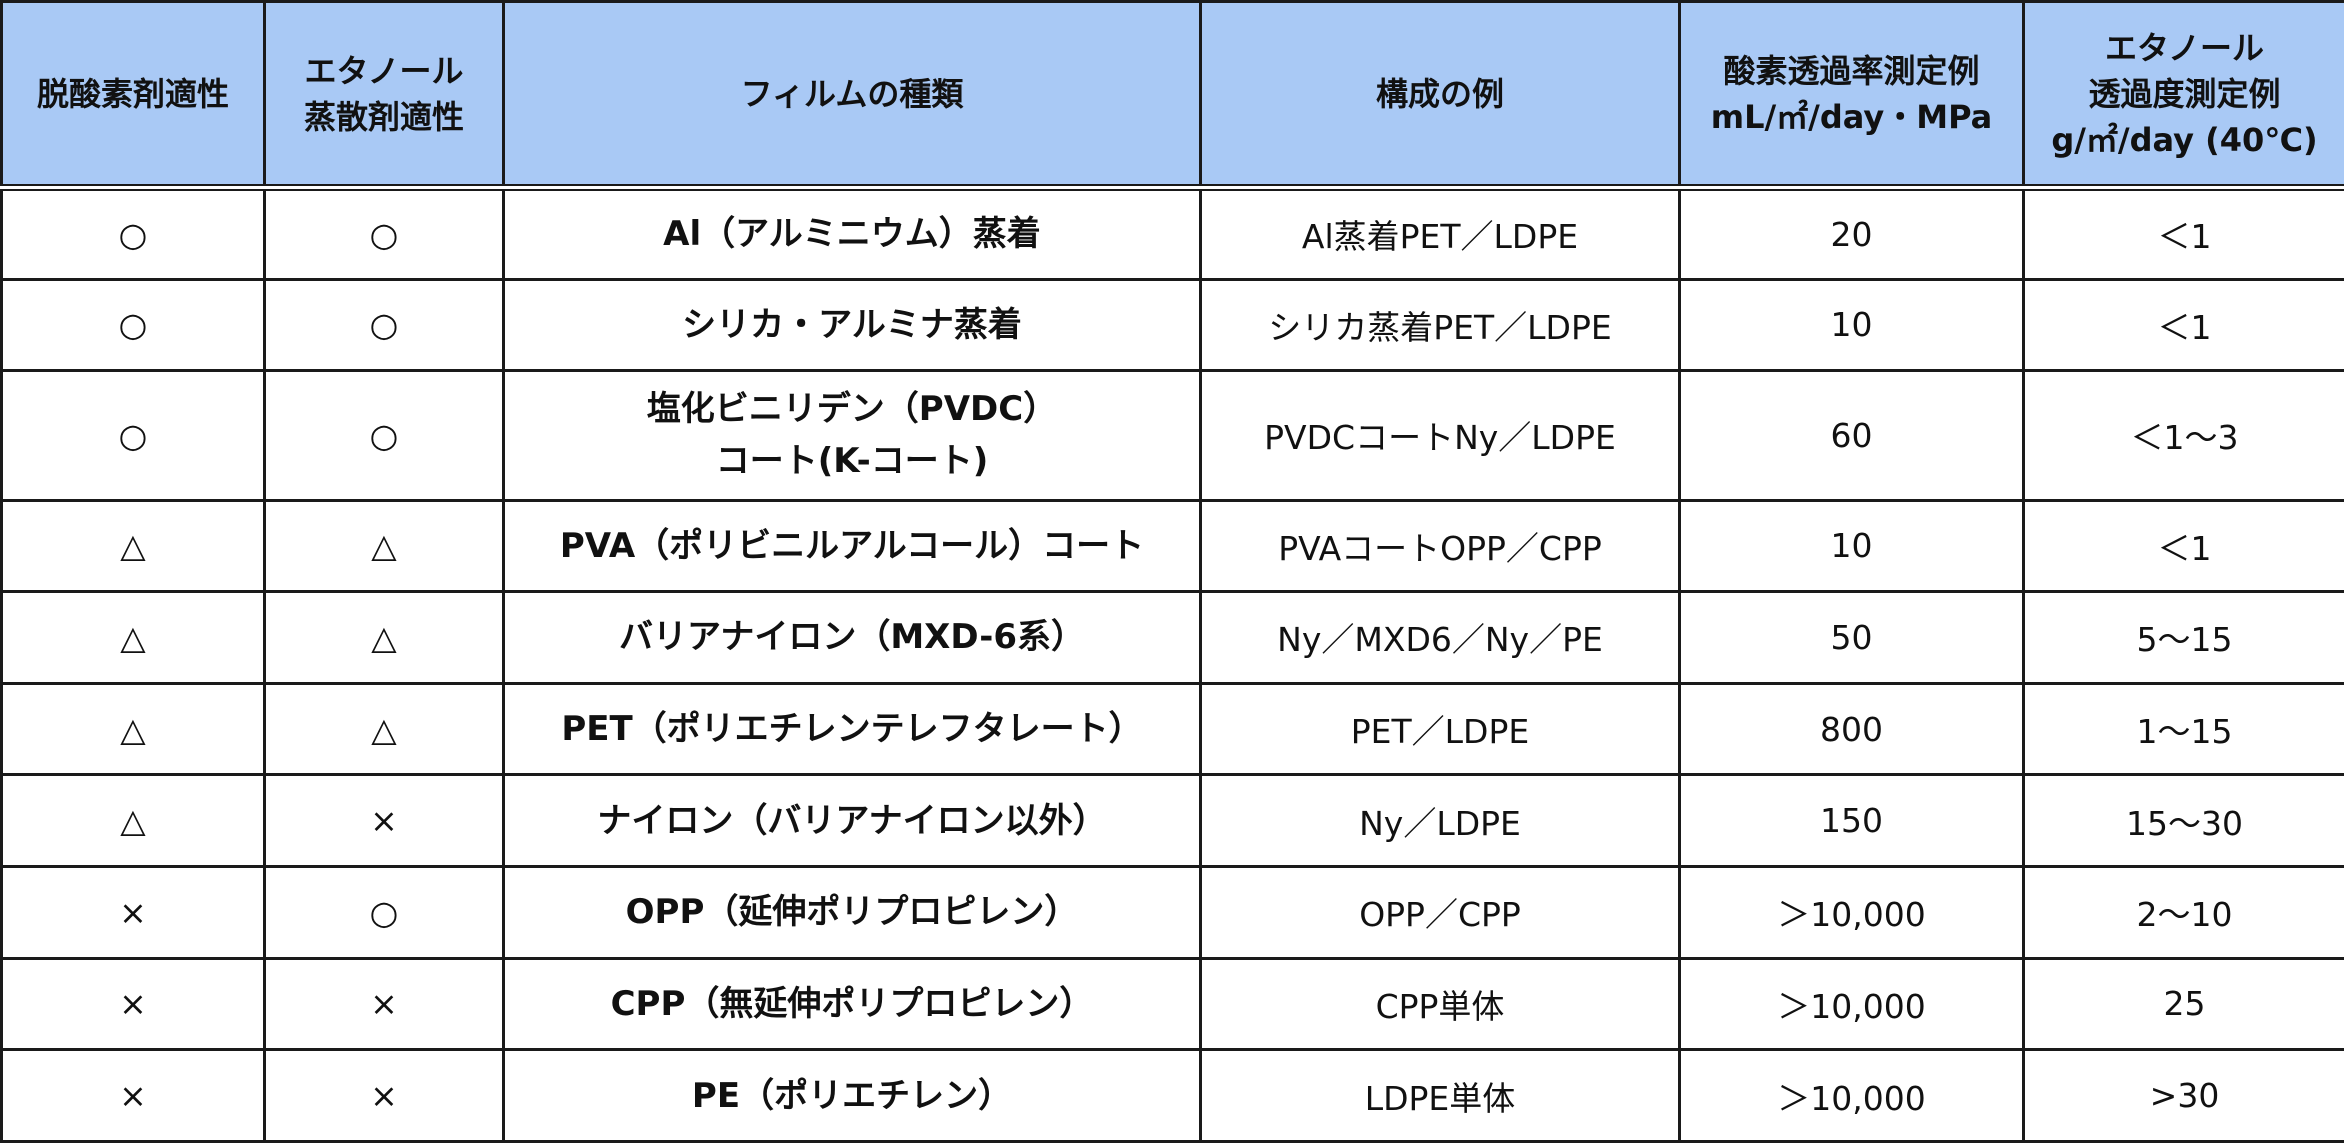 The width and height of the screenshot is (2344, 1143). Describe the element at coordinates (1440, 325) in the screenshot. I see `composition-cell: シリカ蒸着PET／LDPE` at that location.